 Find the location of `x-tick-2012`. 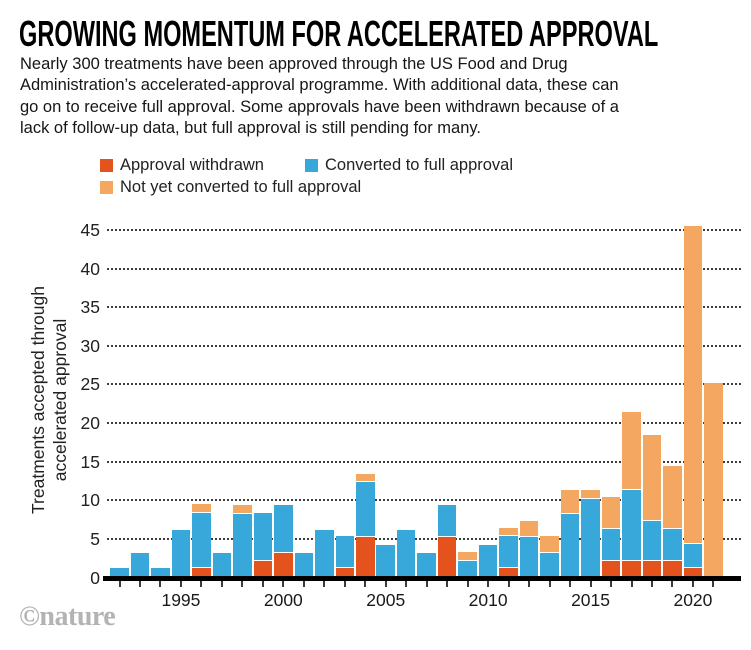

x-tick-2012 is located at coordinates (529, 584).